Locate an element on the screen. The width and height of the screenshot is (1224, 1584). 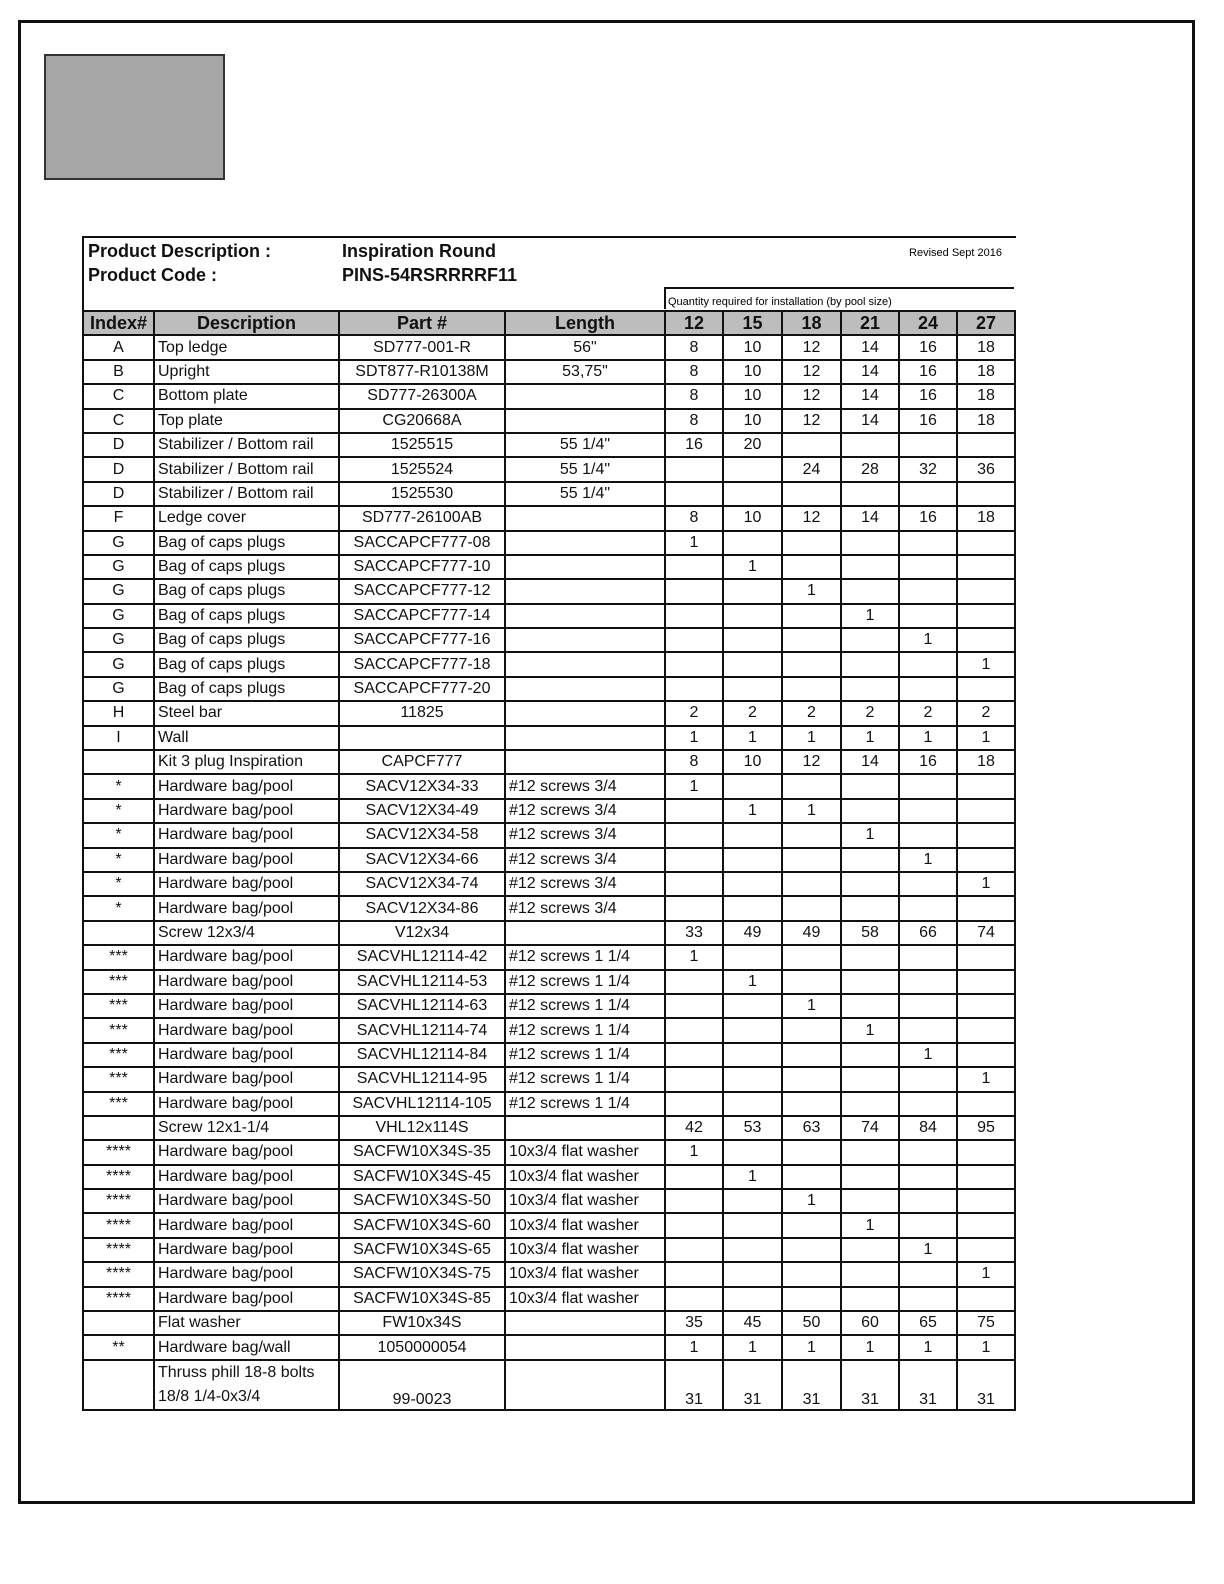
description-cell: Ledge cover is located at coordinates (246, 518).